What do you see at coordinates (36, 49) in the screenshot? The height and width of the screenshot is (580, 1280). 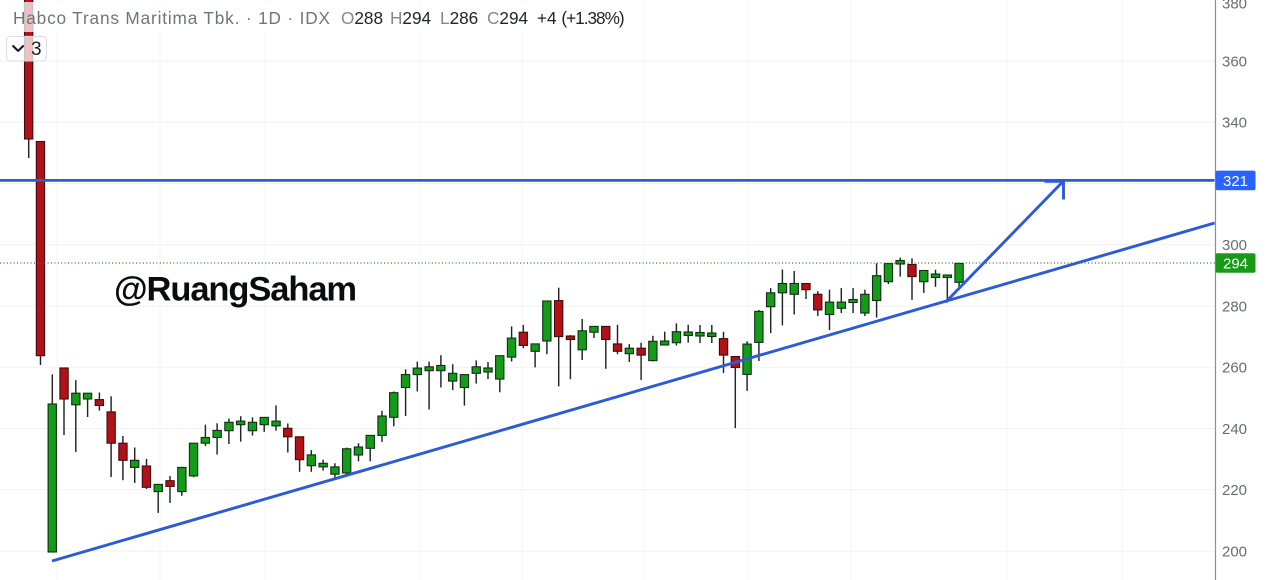 I see `svg-text: 3` at bounding box center [36, 49].